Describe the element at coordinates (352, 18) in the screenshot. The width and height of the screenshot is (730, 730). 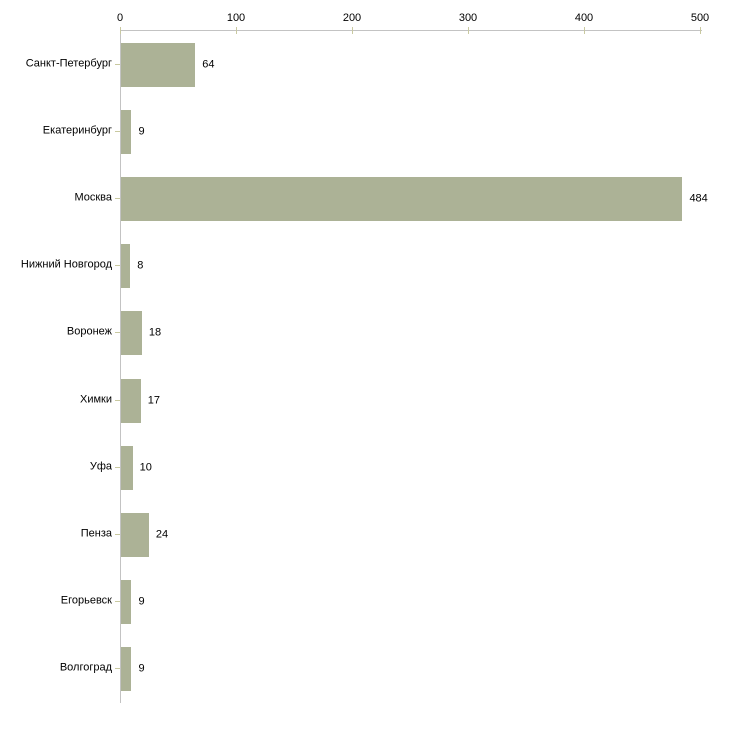
I see `x-tick-label: 200` at that location.